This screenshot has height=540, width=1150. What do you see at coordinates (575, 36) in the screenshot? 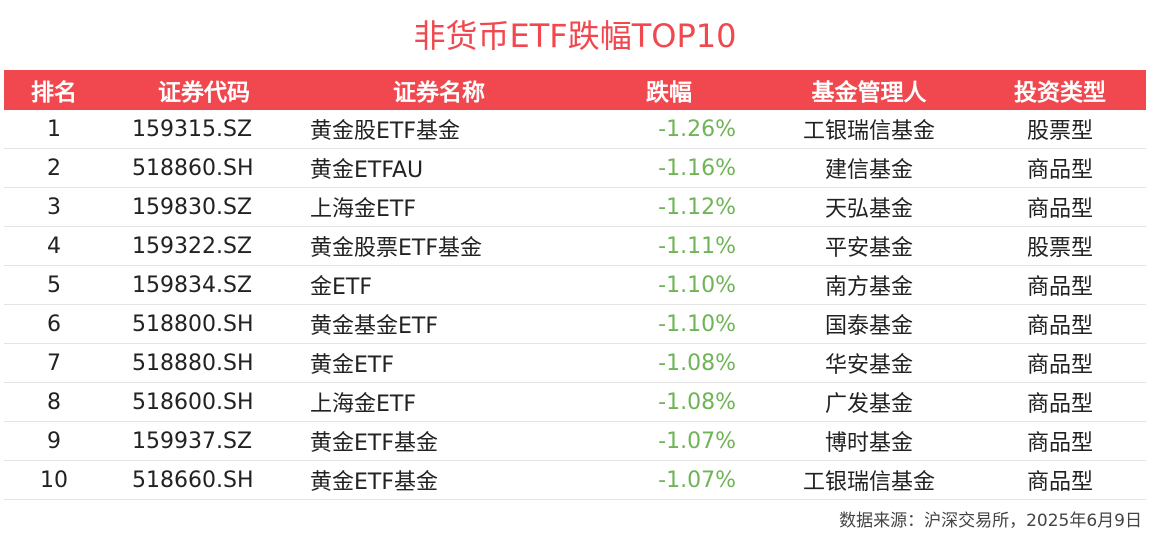
I see `chart-title: 非货币ETF跌幅TOP10` at bounding box center [575, 36].